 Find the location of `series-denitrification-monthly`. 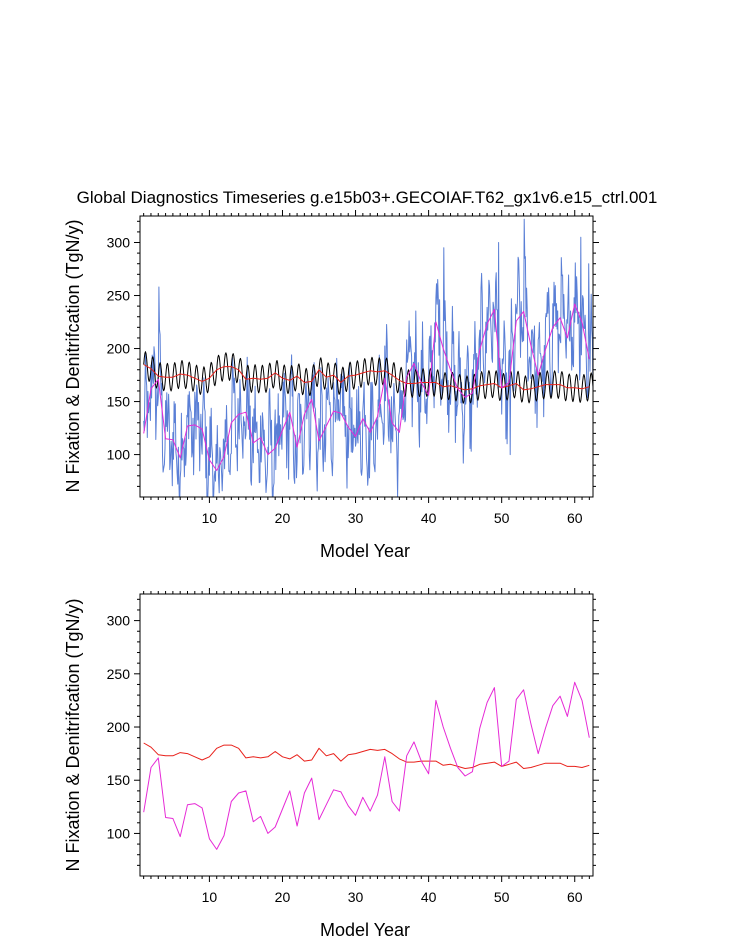

series-denitrification-monthly is located at coordinates (368, 377).